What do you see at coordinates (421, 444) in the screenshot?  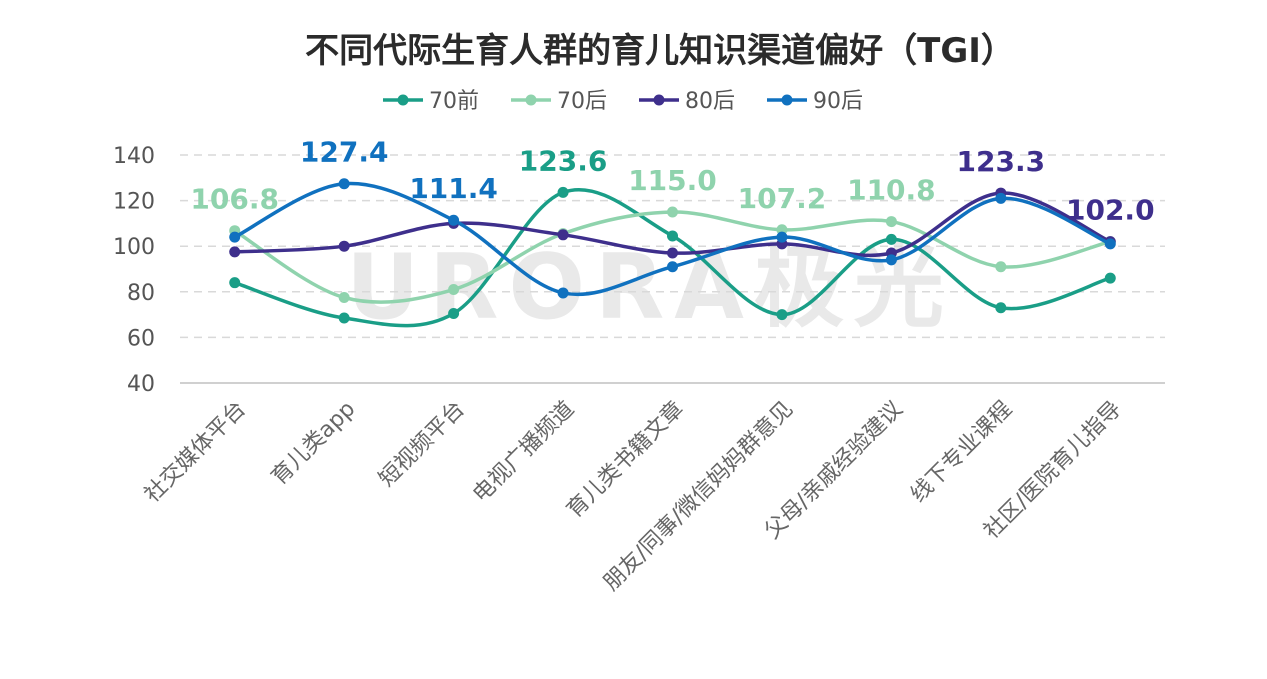 I see `x-category-label: 短视频平台` at bounding box center [421, 444].